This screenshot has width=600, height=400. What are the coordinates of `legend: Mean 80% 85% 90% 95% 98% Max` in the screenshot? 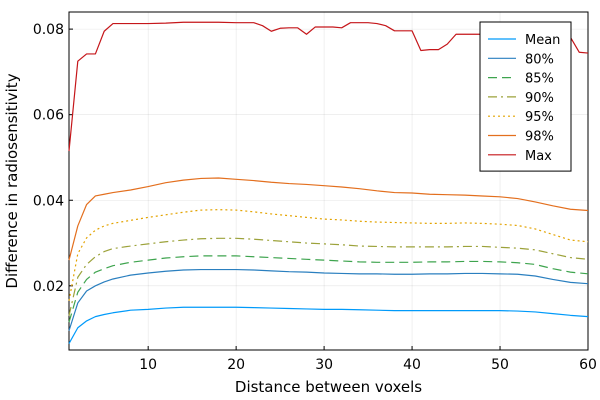 It's located at (525, 96).